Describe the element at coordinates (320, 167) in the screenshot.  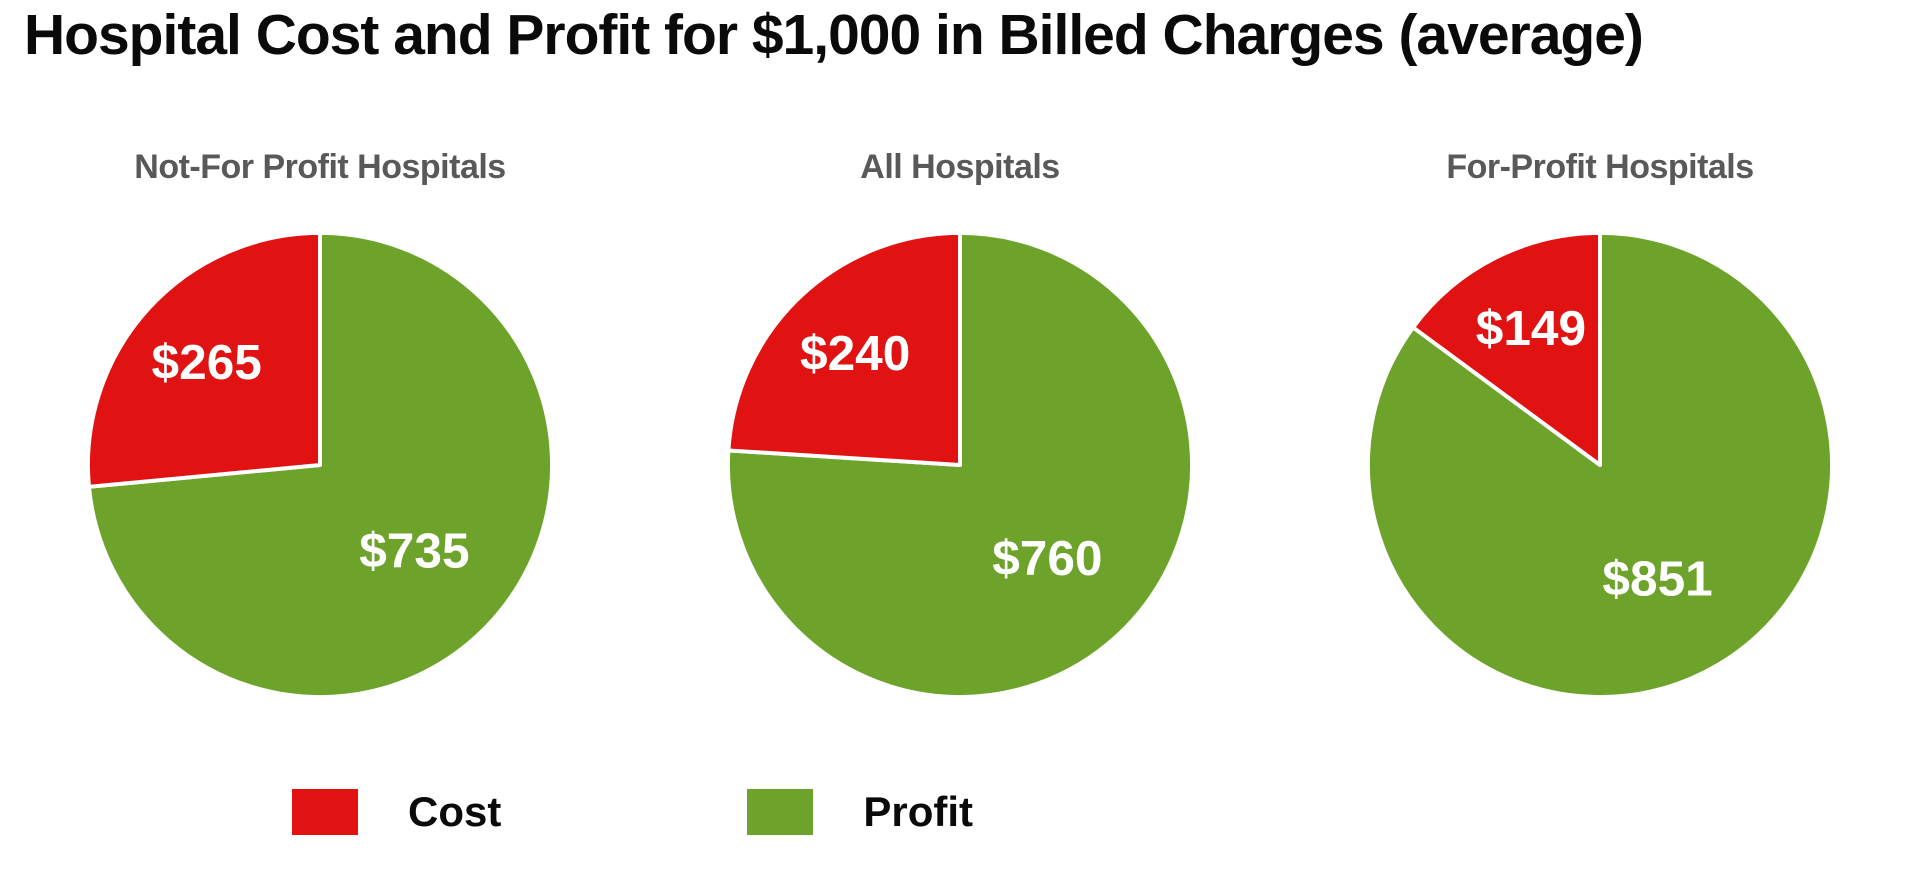
I see `pie-subtitle-not-for-profit: Not-For Profit Hospitals` at that location.